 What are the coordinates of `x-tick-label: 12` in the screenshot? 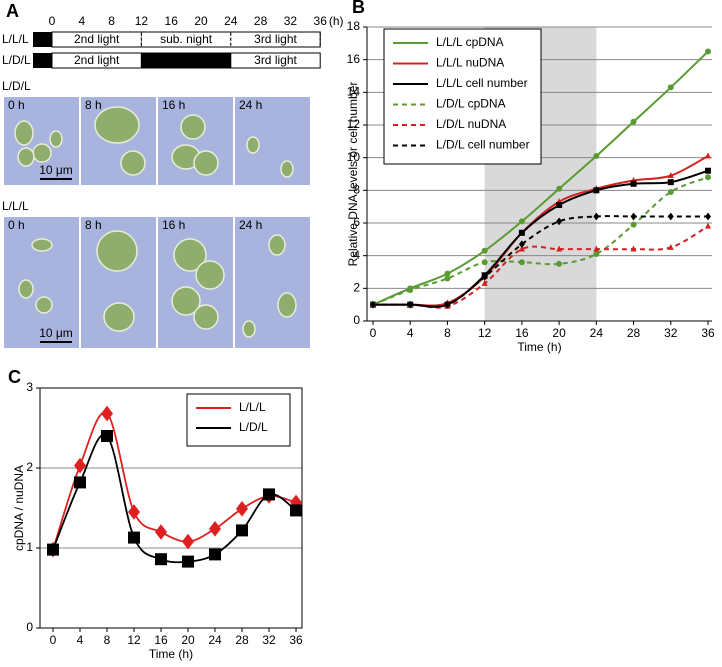 It's located at (485, 333).